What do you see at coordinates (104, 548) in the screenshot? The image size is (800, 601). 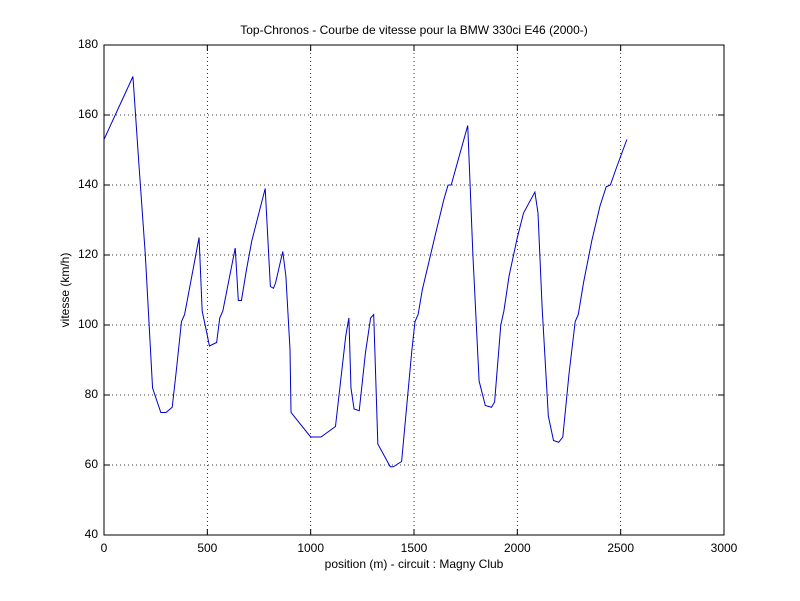 I see `x-tick-label: 0` at bounding box center [104, 548].